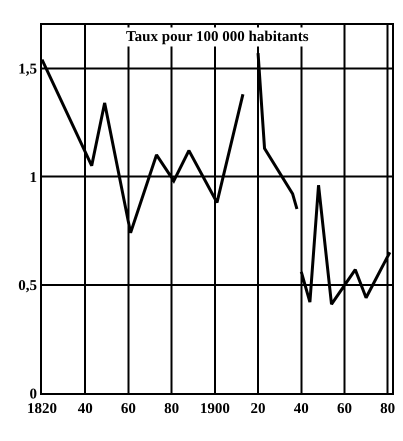  I want to click on y-tick-label: 1,5, so click(27, 70).